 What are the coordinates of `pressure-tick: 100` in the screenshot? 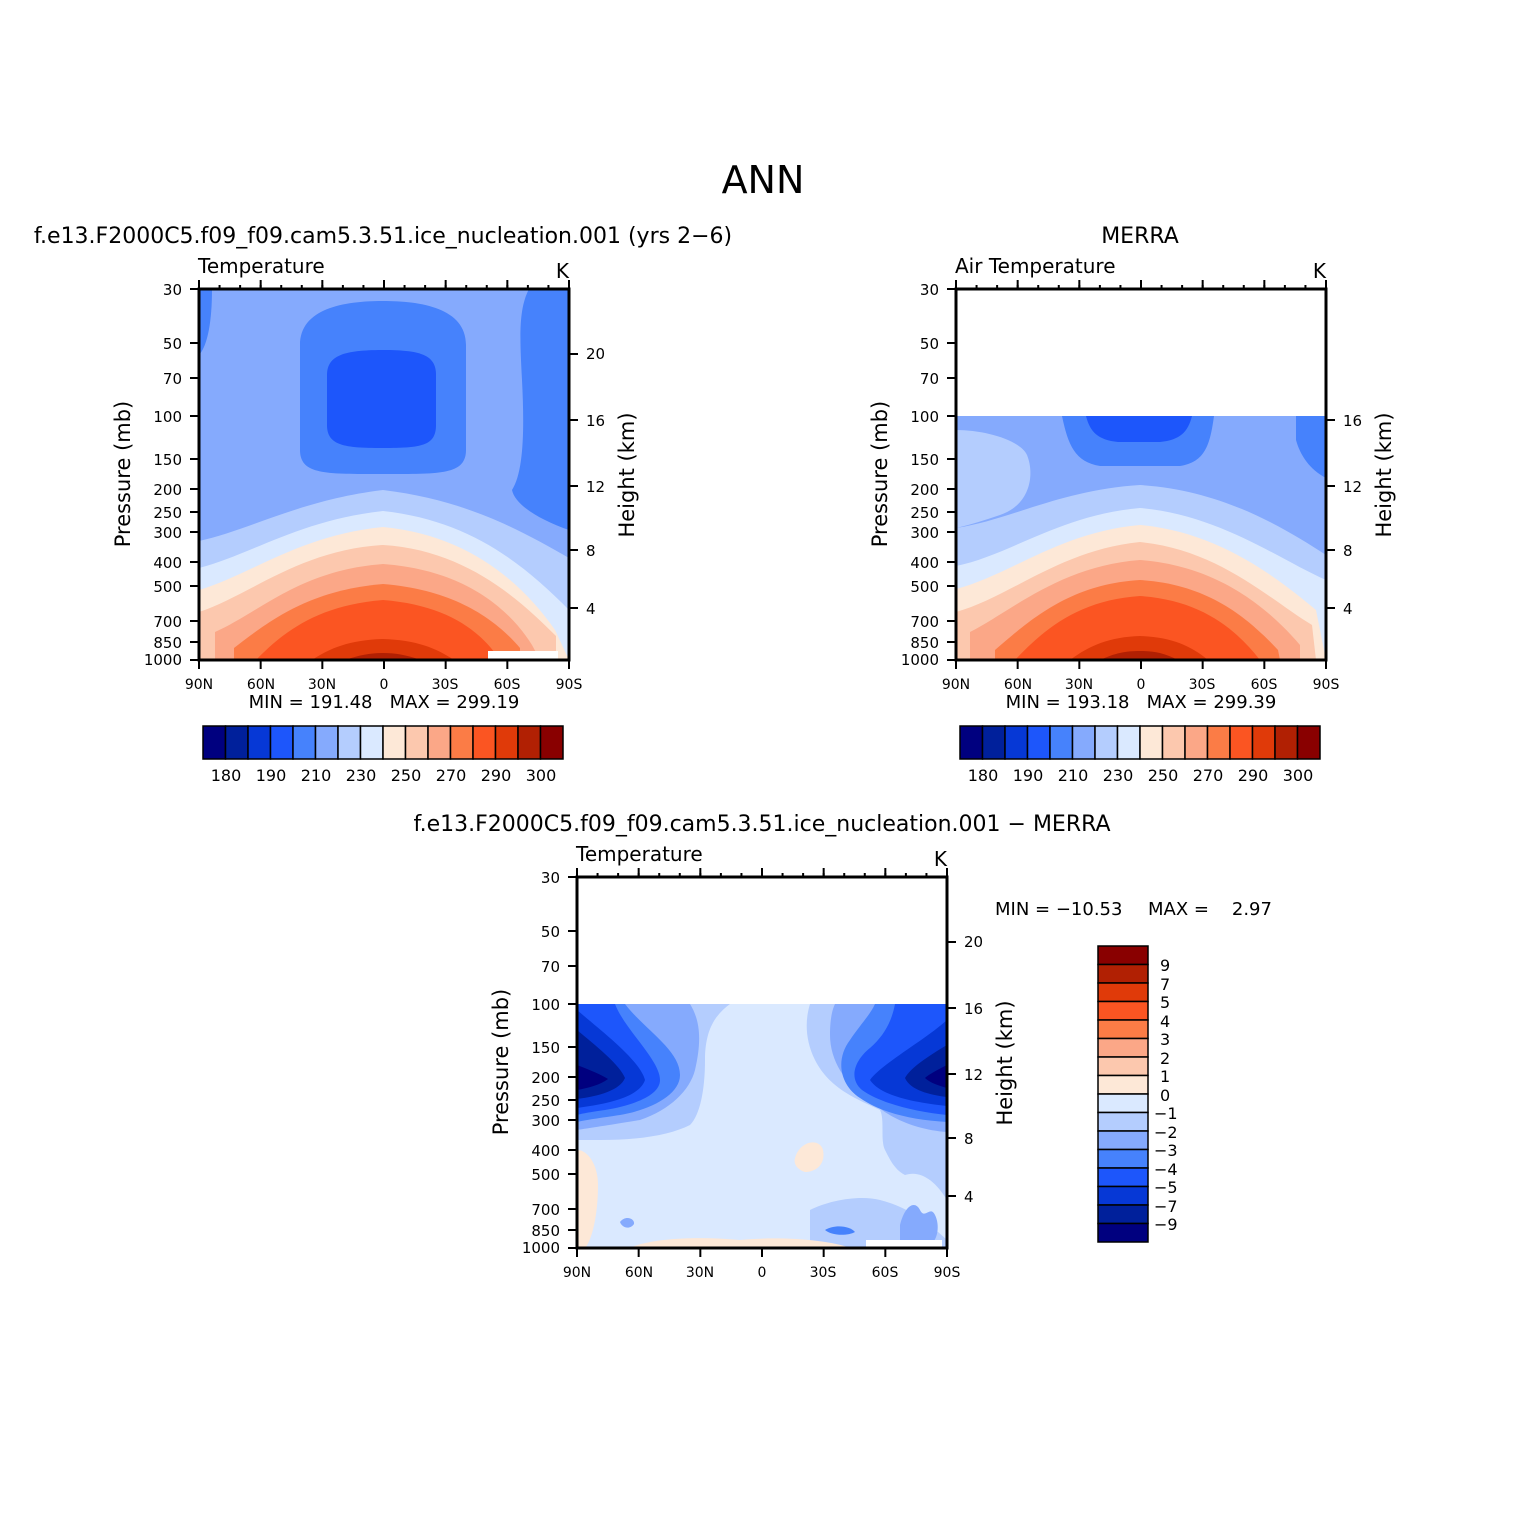 It's located at (167, 417).